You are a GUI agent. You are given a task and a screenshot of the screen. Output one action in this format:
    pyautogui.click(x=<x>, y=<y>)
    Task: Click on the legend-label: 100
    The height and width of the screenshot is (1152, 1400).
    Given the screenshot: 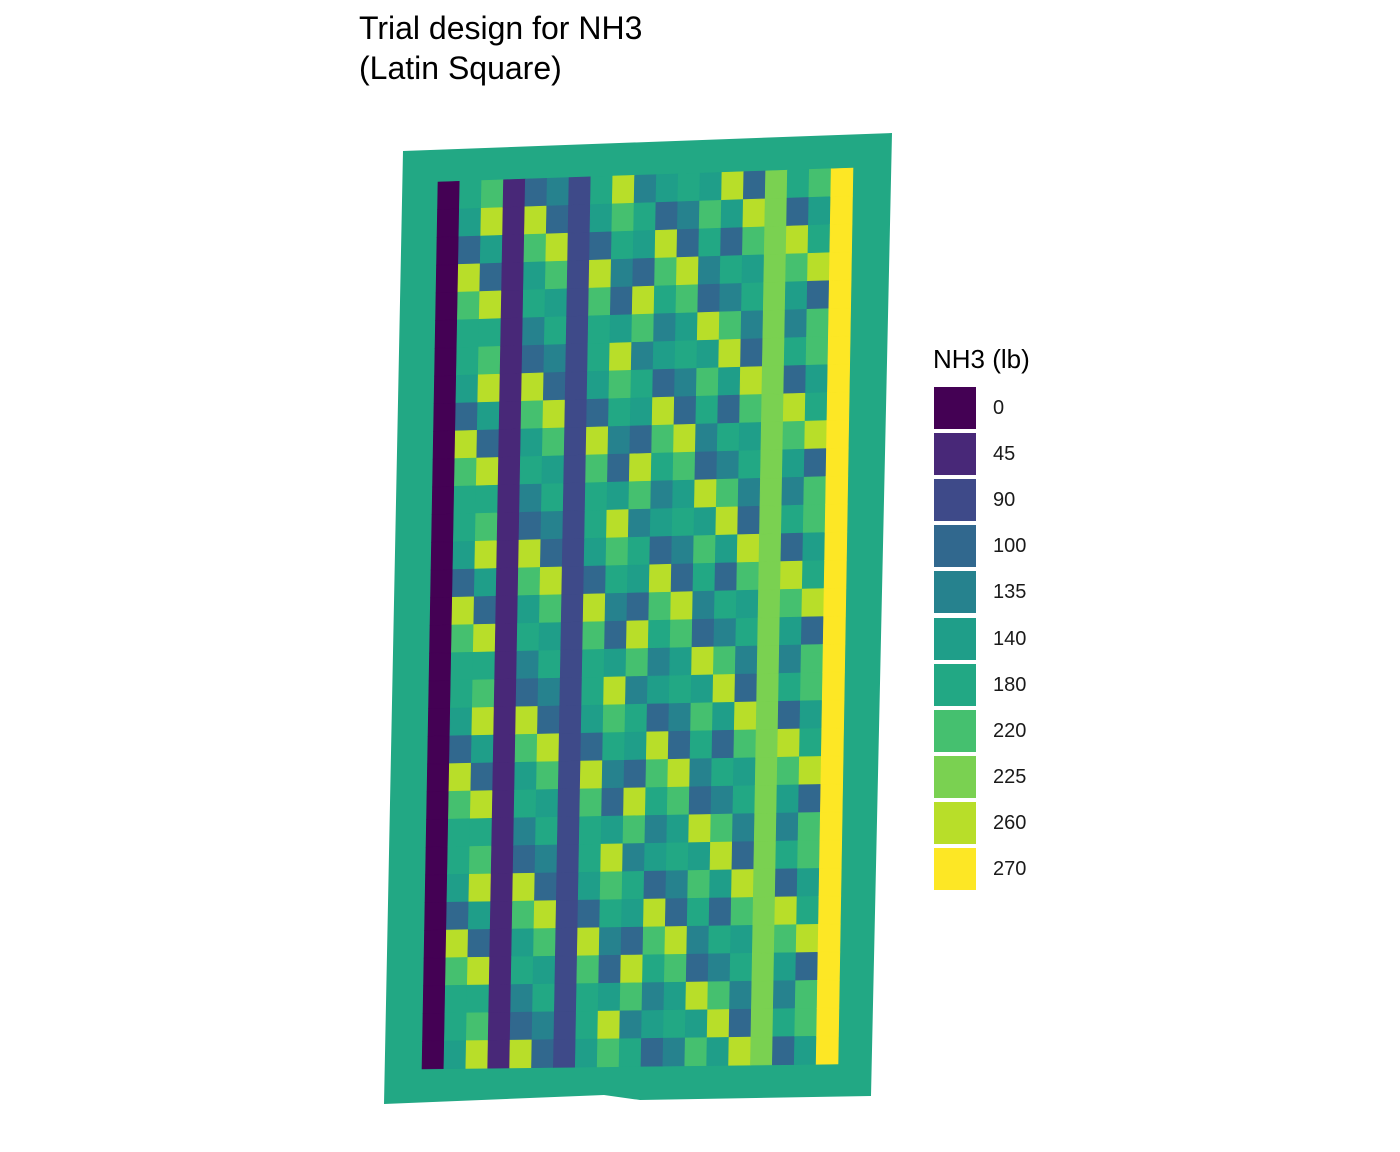 What is the action you would take?
    pyautogui.click(x=1010, y=546)
    